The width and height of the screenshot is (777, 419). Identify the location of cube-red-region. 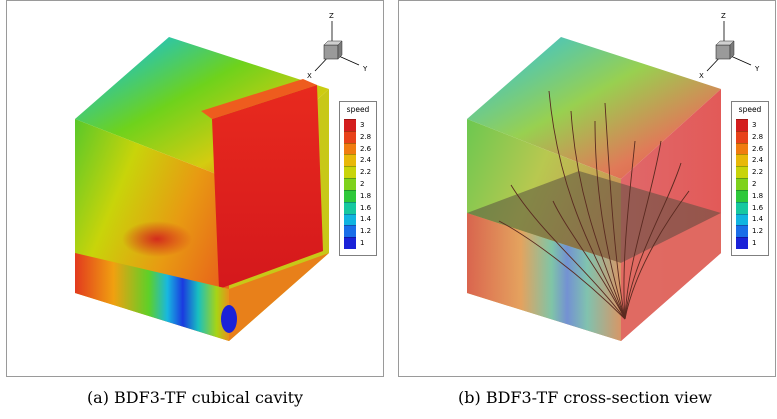
(267, 187).